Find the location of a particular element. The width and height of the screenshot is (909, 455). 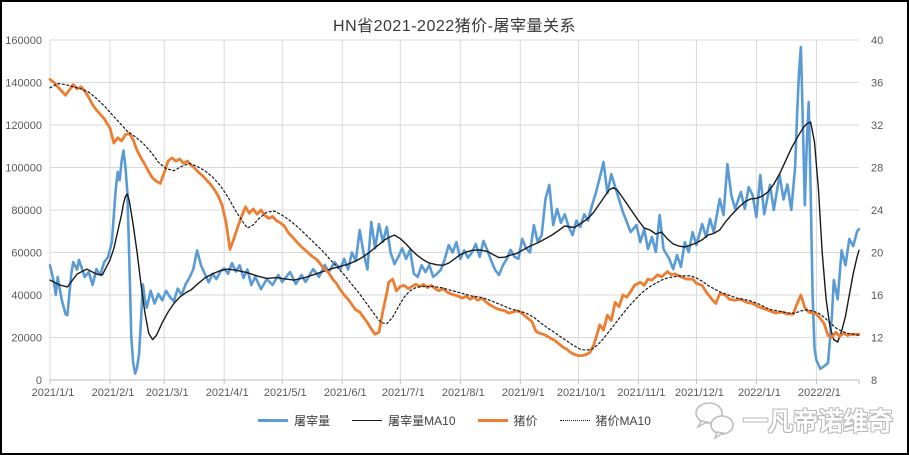

slaughter-ma10-line-swatch-icon is located at coordinates (367, 420).